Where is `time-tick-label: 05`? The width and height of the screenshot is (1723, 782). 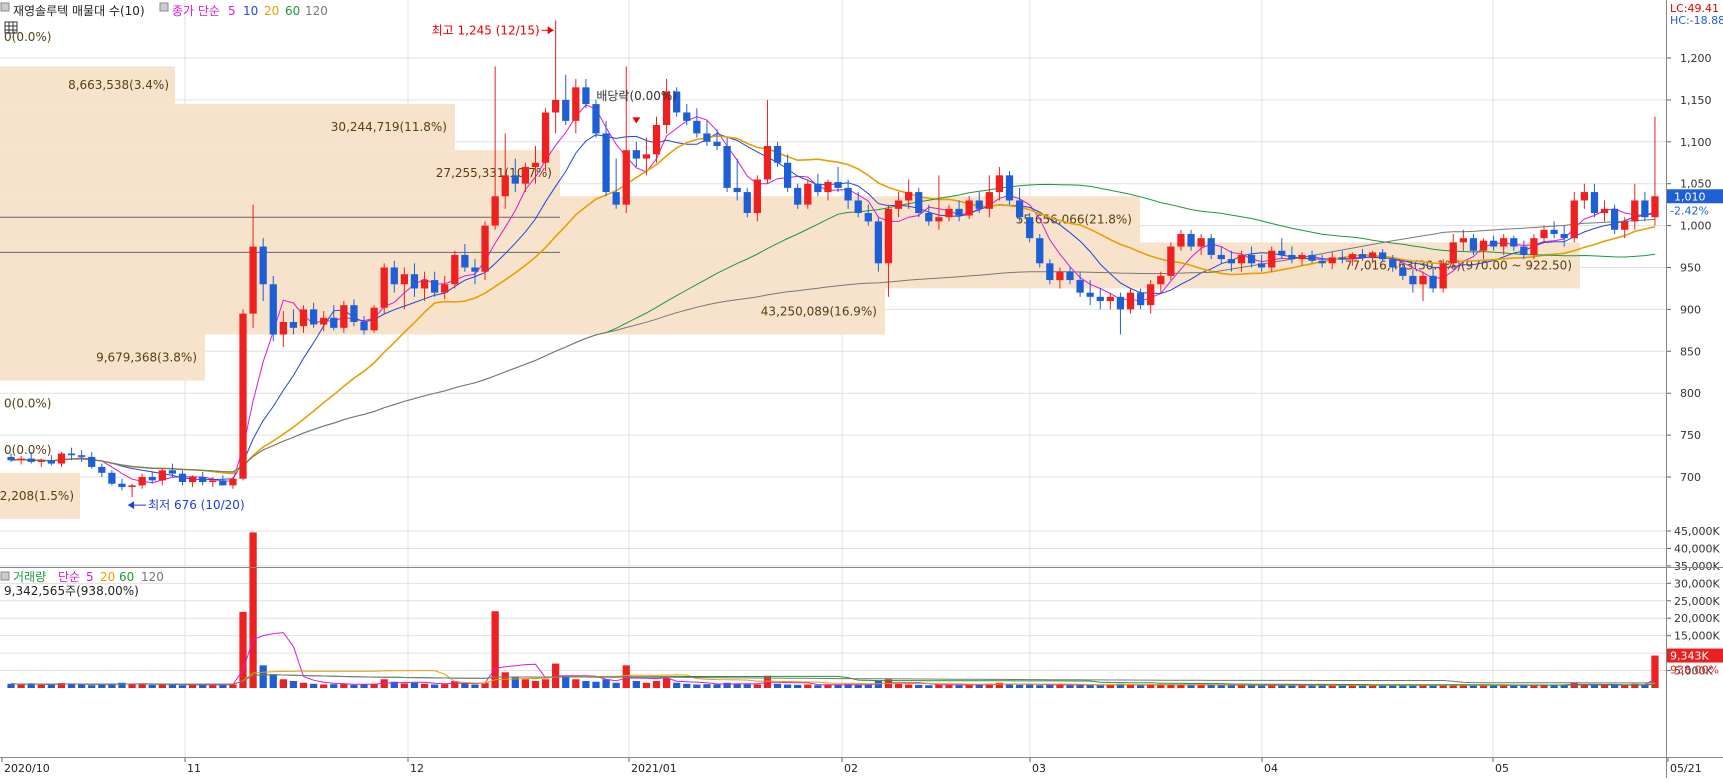 time-tick-label: 05 is located at coordinates (1502, 768).